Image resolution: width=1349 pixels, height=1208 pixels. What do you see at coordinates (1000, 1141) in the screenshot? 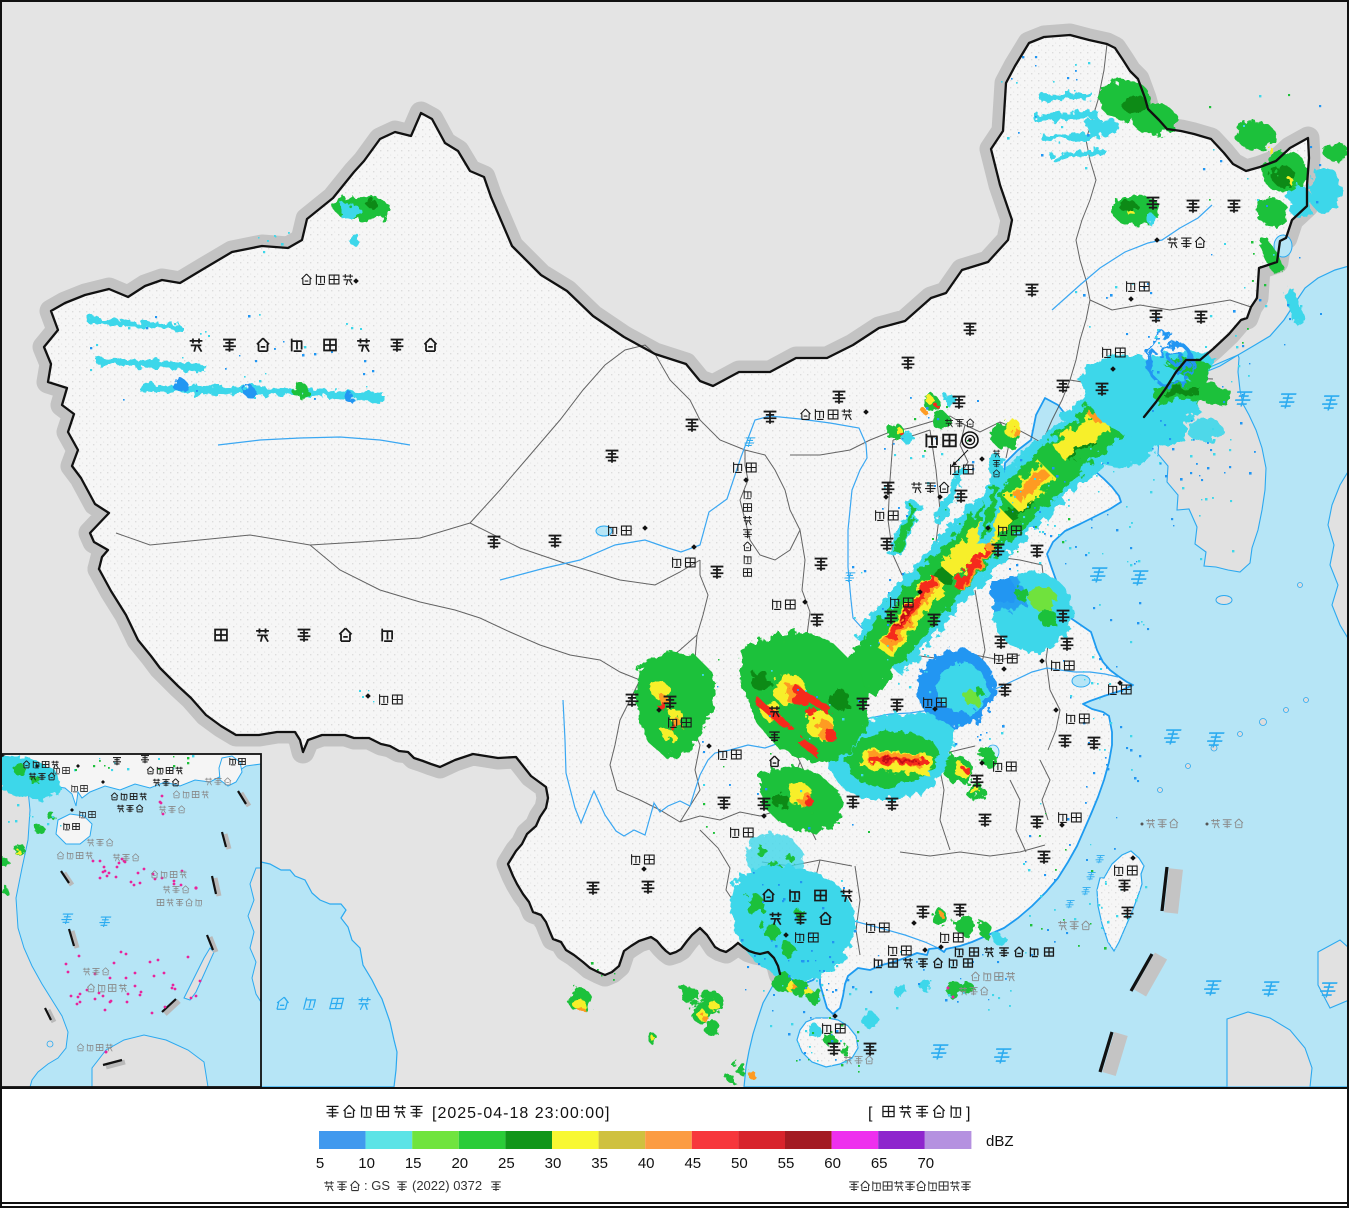
I see `svg-text: dBZ` at bounding box center [1000, 1141].